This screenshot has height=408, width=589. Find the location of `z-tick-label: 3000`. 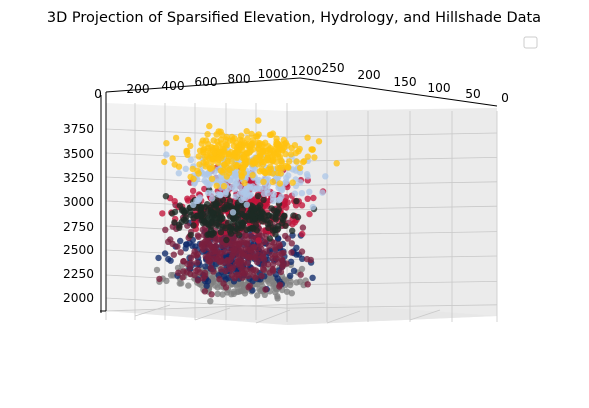

z-tick-label: 3000 is located at coordinates (78, 202).